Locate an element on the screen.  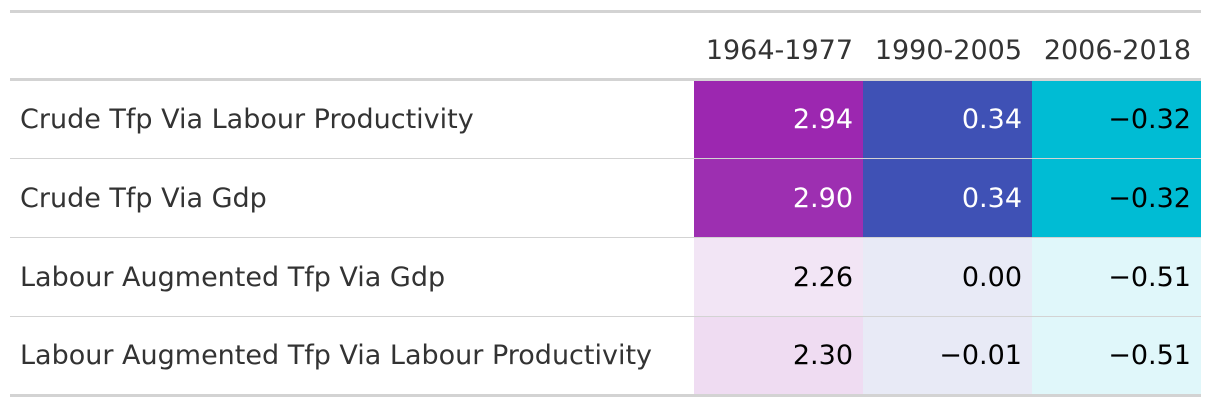
value-cell: −0.01 is located at coordinates (947, 356).